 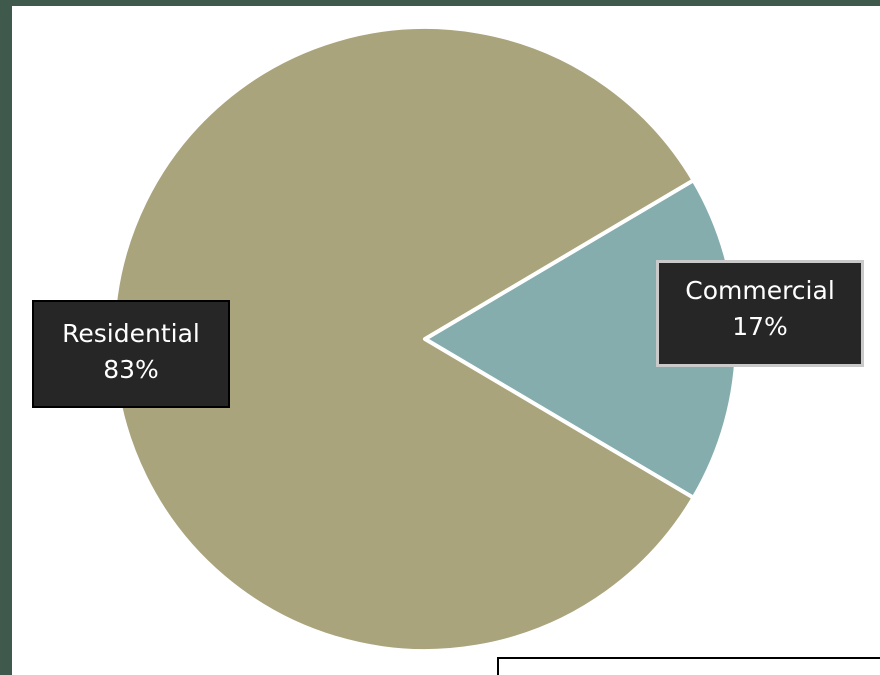 I want to click on data-label-commercial: Commercial 17%, so click(x=760, y=313).